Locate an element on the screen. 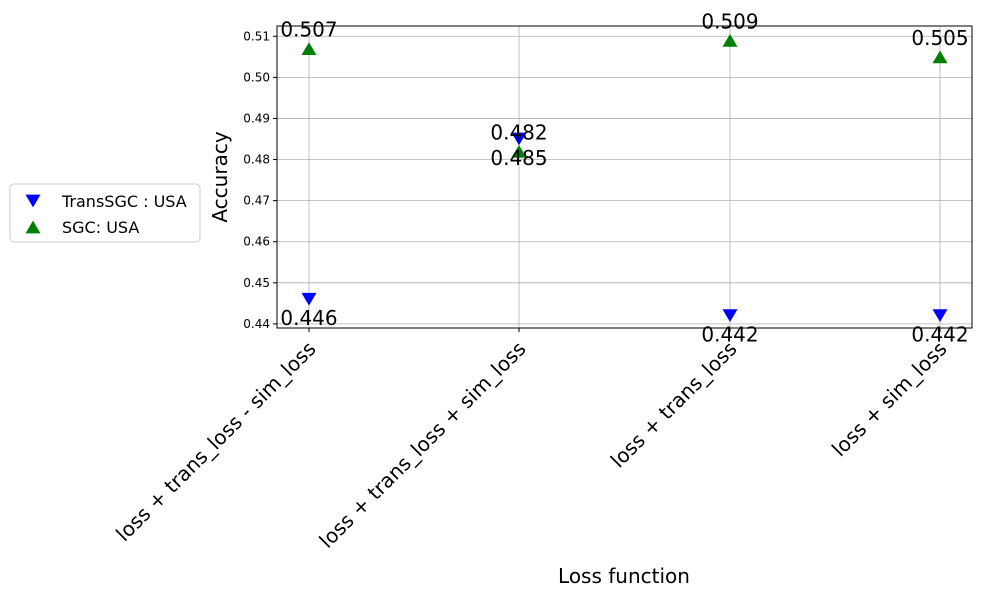  sgc-data-label: 0.482 is located at coordinates (518, 132).